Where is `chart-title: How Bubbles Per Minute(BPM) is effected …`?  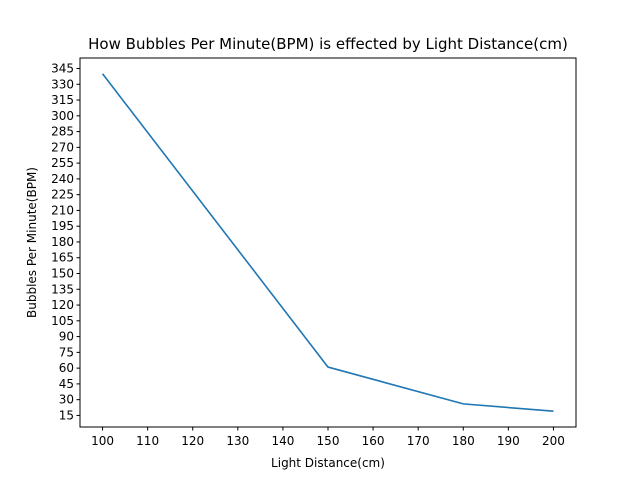 chart-title: How Bubbles Per Minute(BPM) is effected … is located at coordinates (328, 44).